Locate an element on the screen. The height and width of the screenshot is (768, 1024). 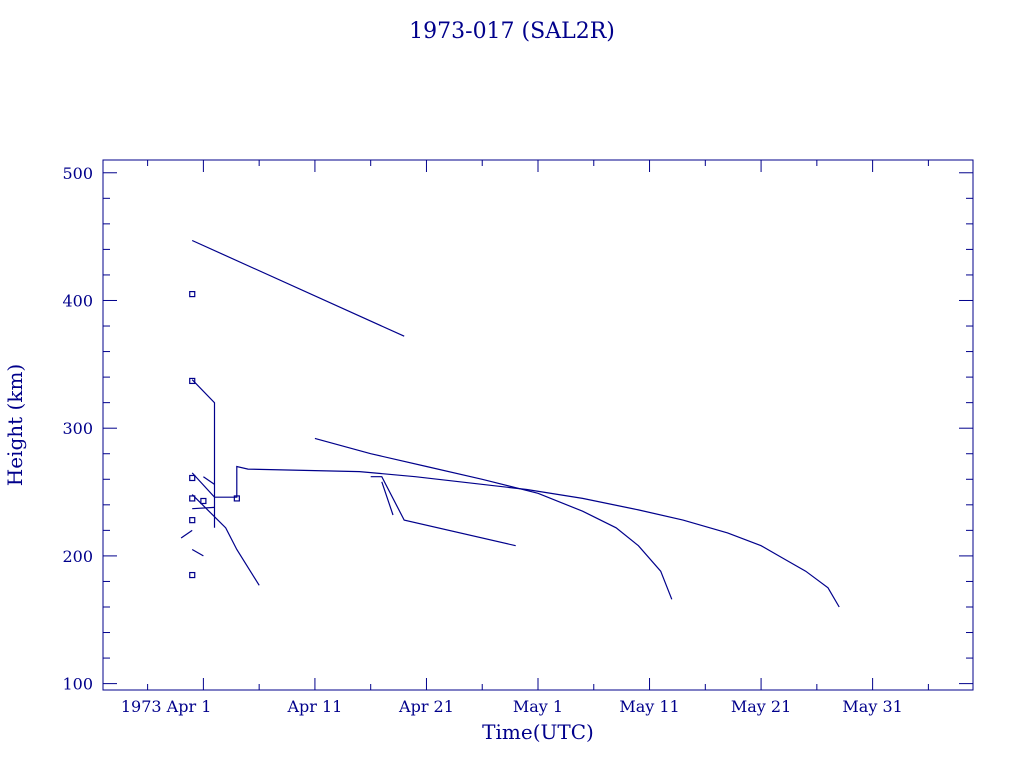
x-tick-label: May 11 is located at coordinates (649, 706).